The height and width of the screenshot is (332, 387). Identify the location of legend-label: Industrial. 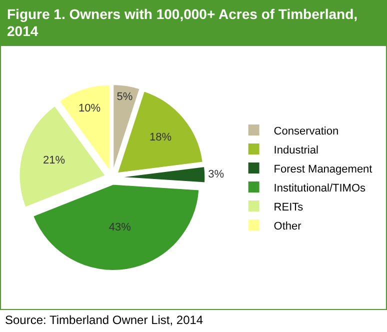
(296, 150).